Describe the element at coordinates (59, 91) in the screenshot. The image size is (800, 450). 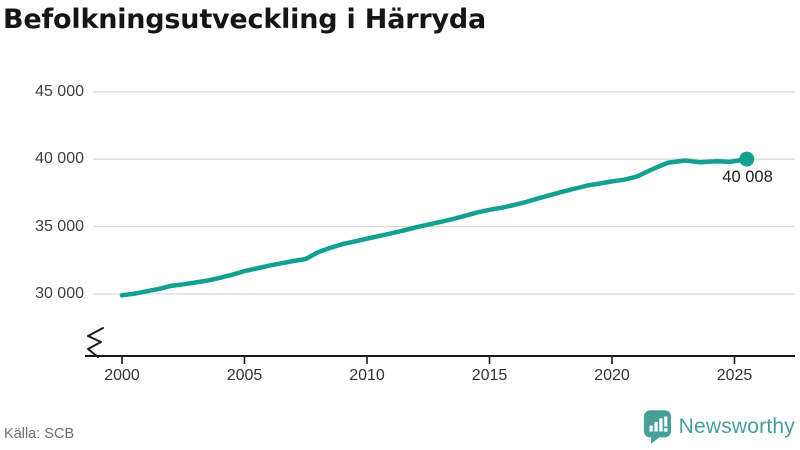
I see `y-tick-label: 45 000` at that location.